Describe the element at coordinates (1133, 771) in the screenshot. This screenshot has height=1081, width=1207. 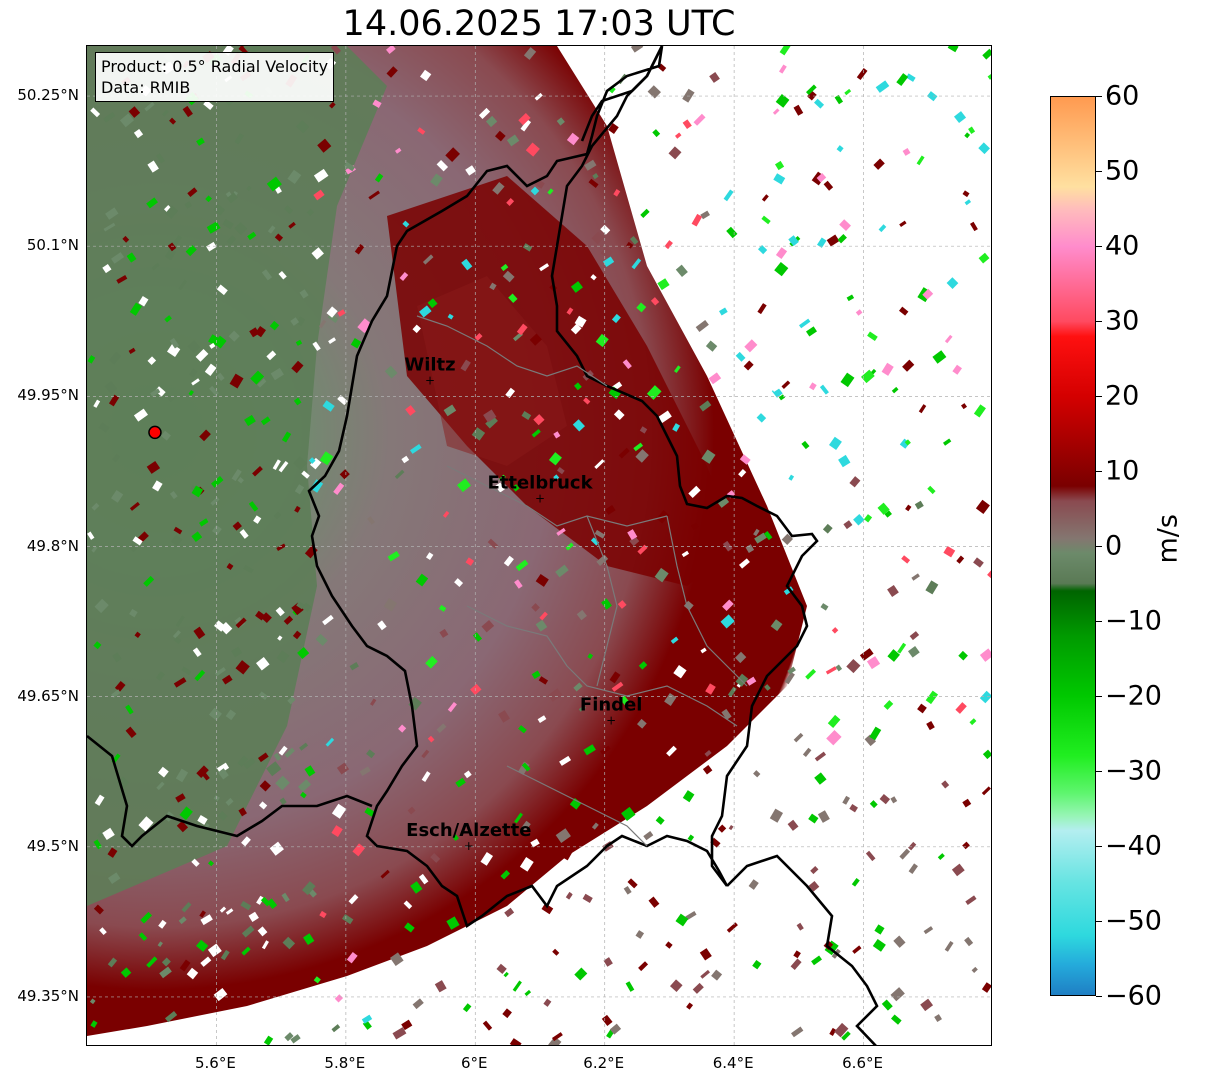
I see `colorbar-tick-label: −30` at that location.